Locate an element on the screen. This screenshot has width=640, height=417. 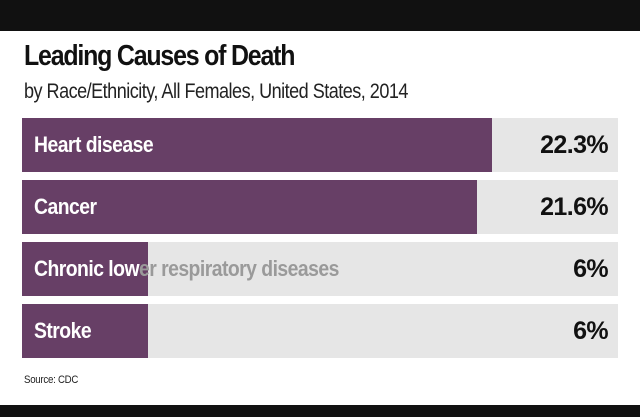
value-label: 21.6% is located at coordinates (574, 207).